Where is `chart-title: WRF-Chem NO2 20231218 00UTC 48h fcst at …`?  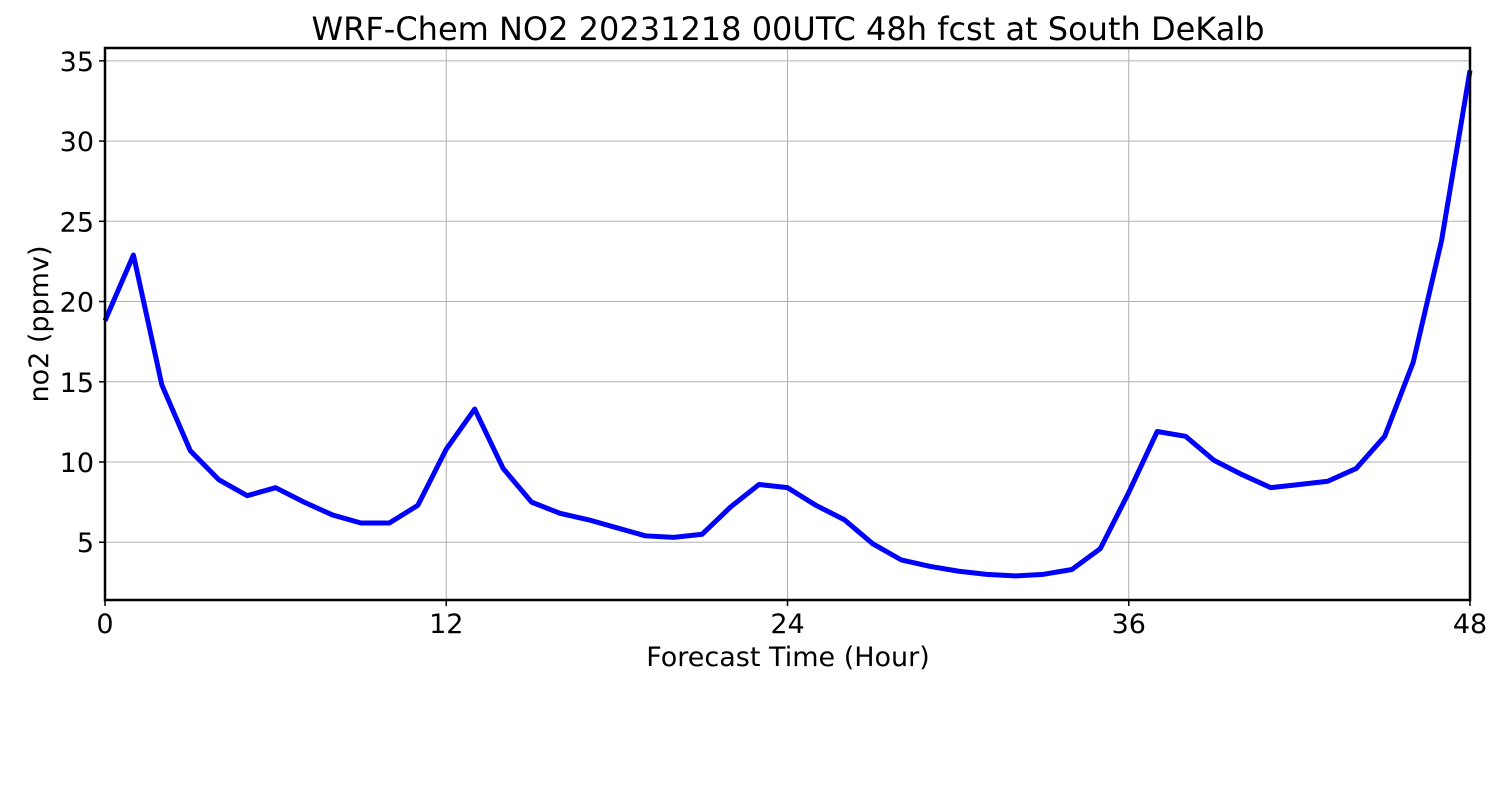 chart-title: WRF-Chem NO2 20231218 00UTC 48h fcst at … is located at coordinates (788, 29).